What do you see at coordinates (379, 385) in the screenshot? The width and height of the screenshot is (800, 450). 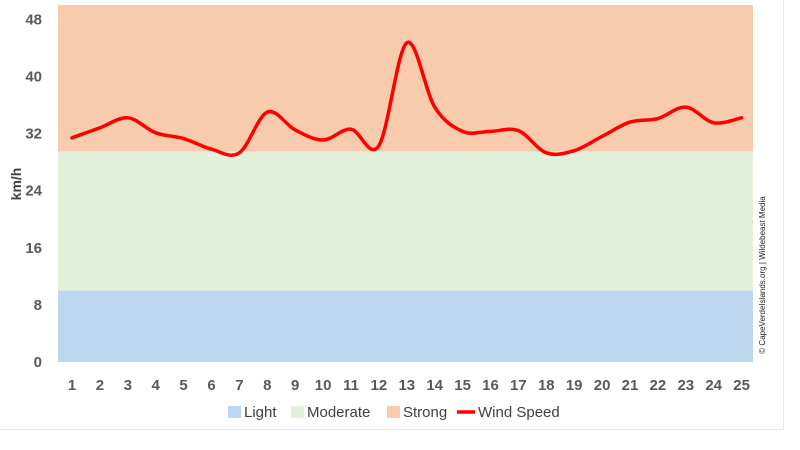 I see `x-tick-label: 12` at bounding box center [379, 385].